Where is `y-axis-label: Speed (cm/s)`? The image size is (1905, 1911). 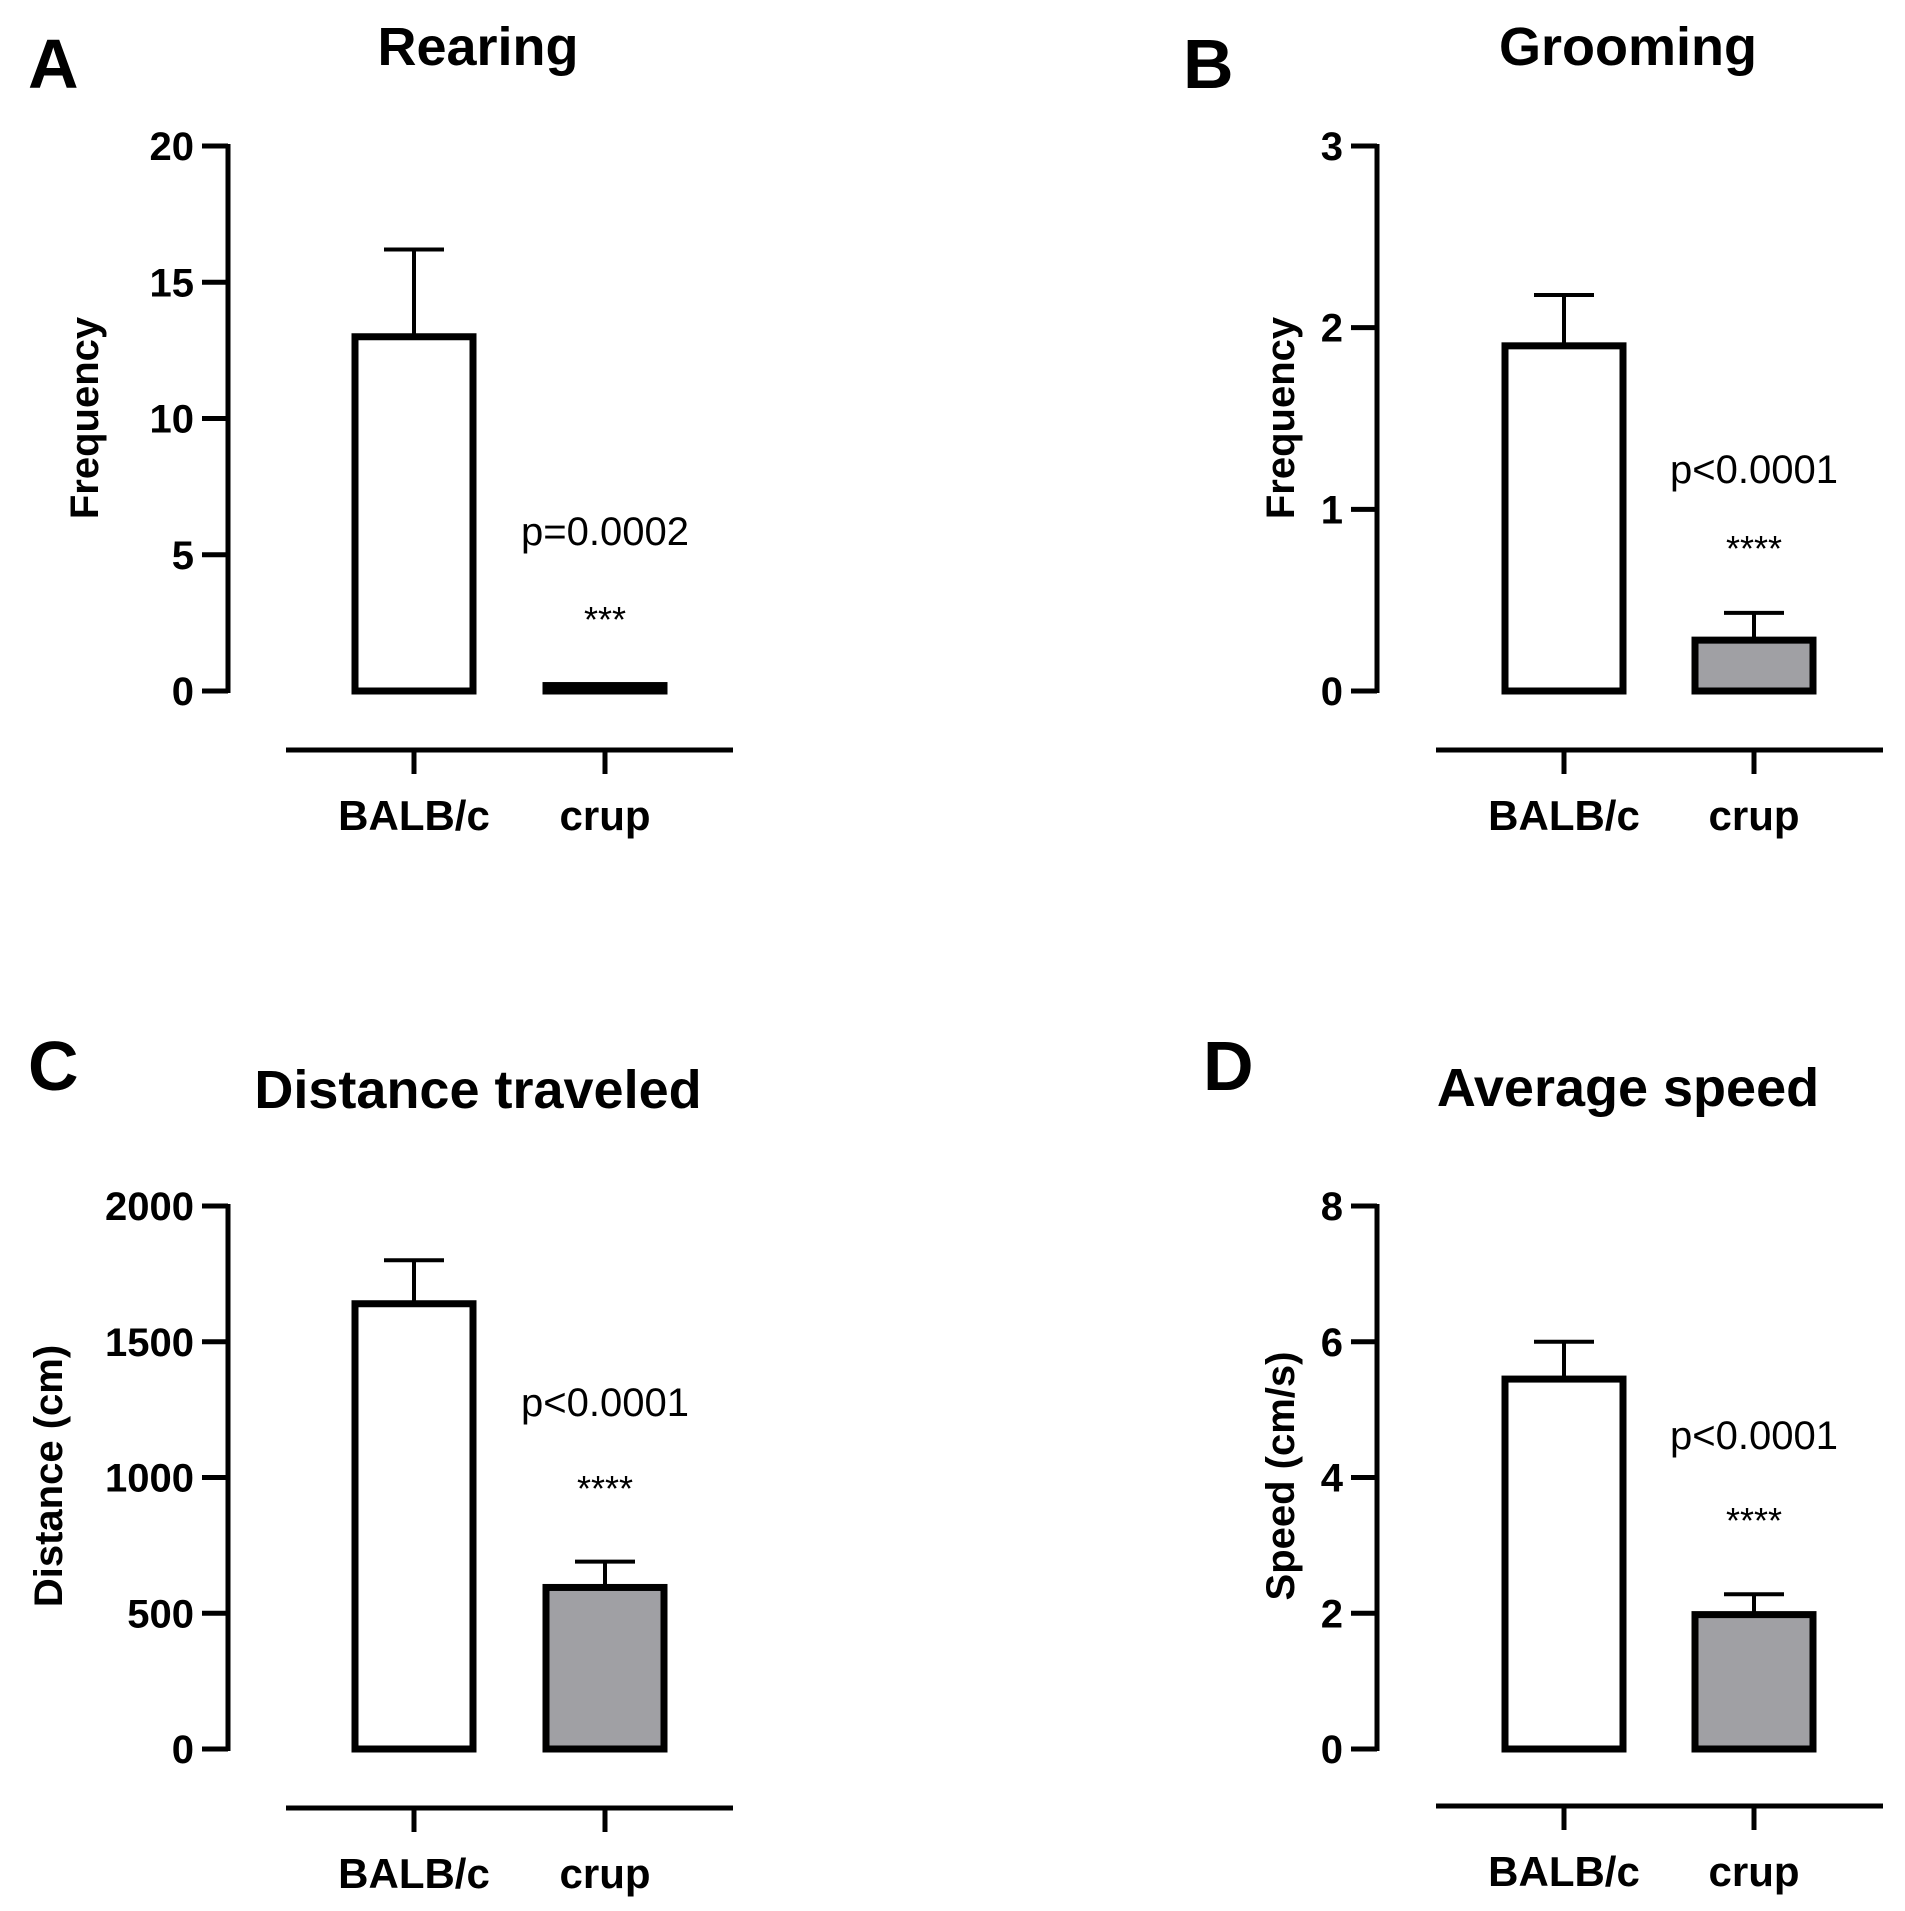 y-axis-label: Speed (cm/s) is located at coordinates (1281, 1476).